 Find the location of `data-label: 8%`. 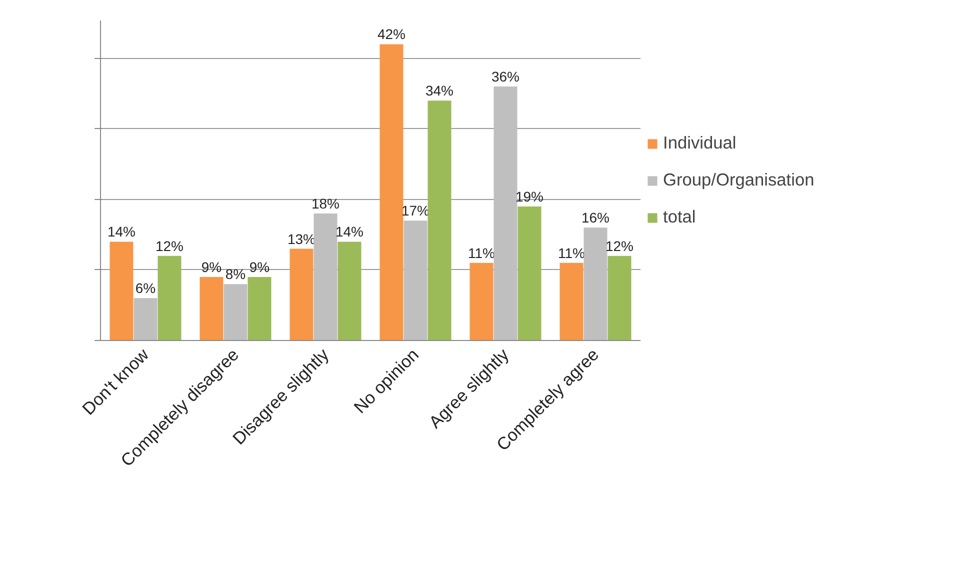

data-label: 8% is located at coordinates (235, 274).